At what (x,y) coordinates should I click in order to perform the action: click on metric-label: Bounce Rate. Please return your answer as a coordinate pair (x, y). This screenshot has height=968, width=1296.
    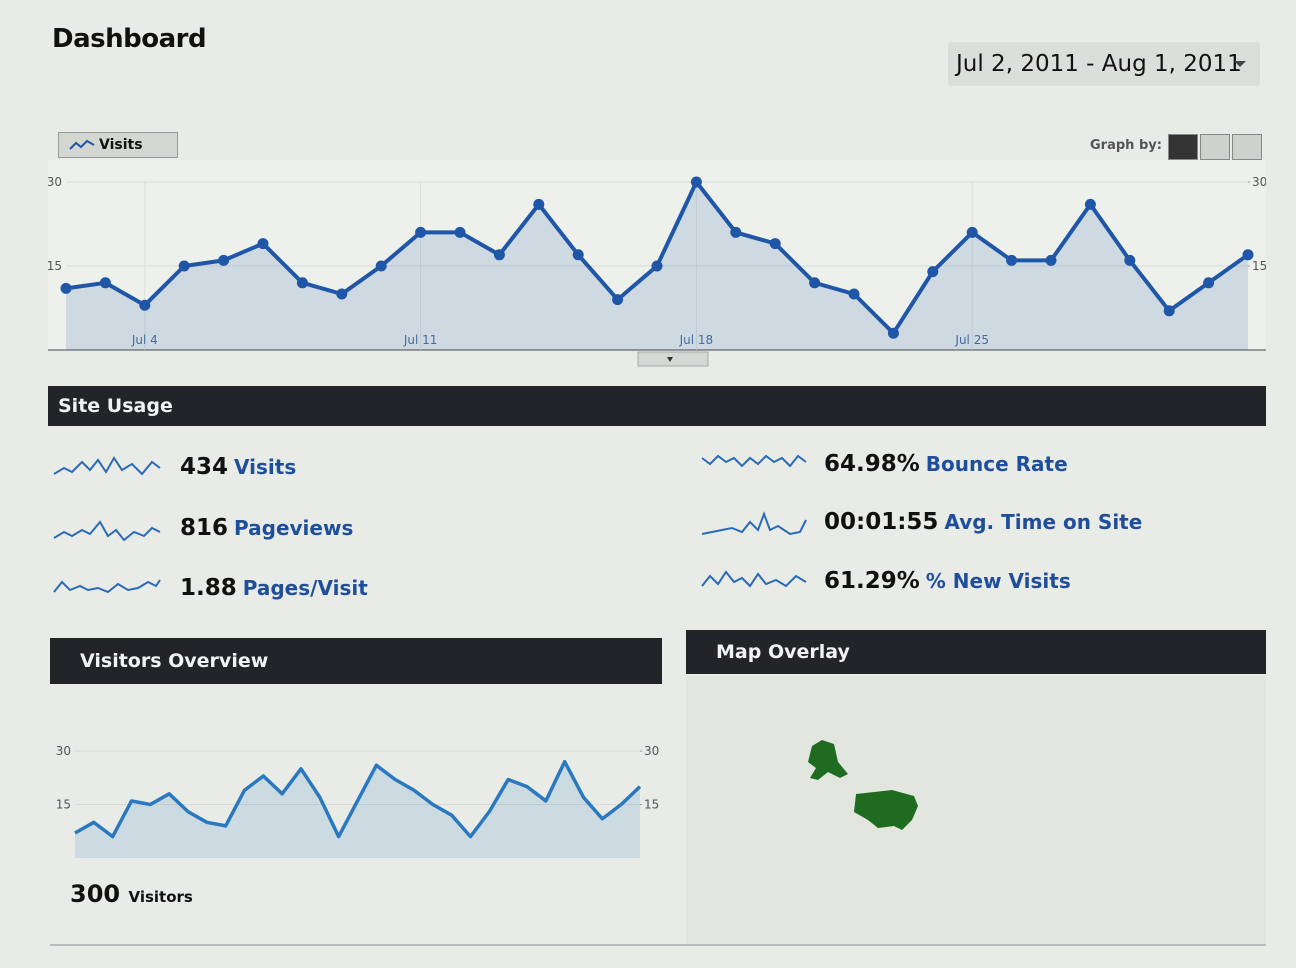
    Looking at the image, I should click on (996, 464).